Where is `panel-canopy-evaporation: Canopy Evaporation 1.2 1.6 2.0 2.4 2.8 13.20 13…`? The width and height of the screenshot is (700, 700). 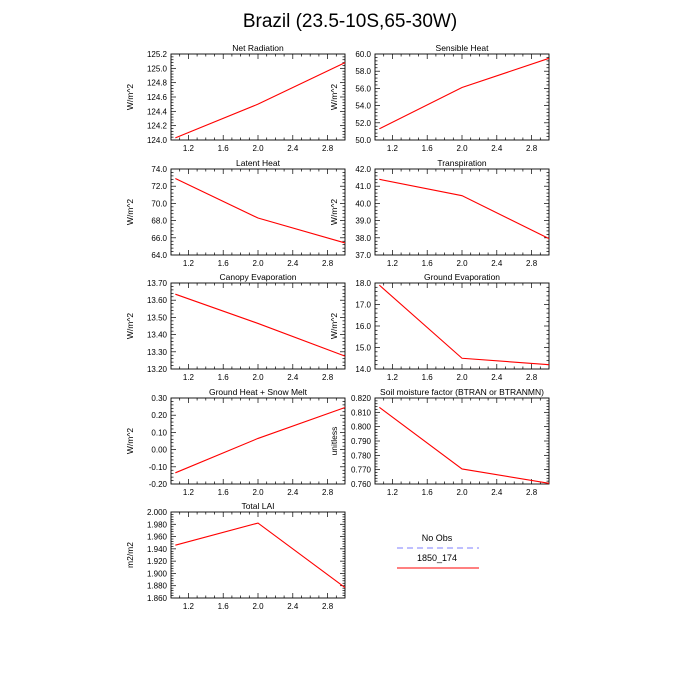 panel-canopy-evaporation: Canopy Evaporation 1.2 1.6 2.0 2.4 2.8 13.20 13… is located at coordinates (235, 327).